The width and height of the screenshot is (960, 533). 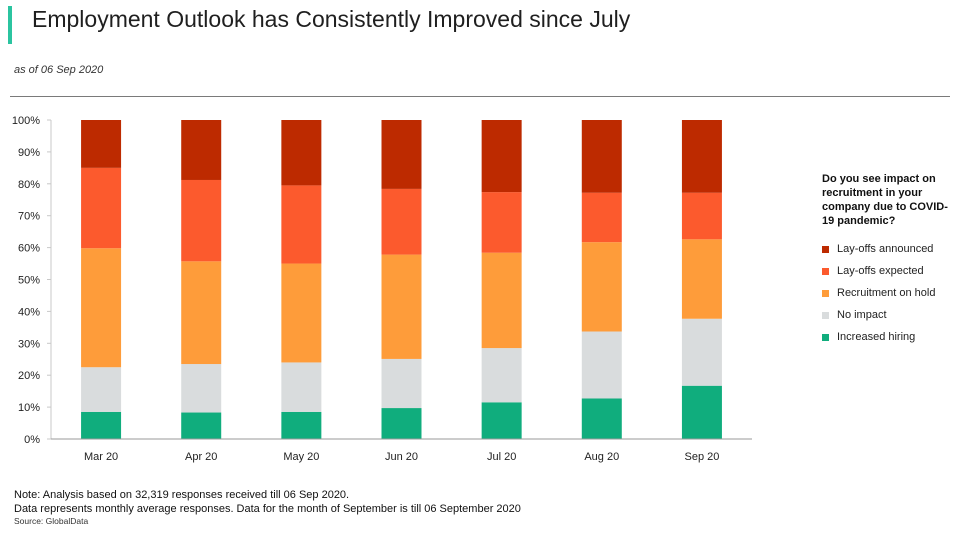 What do you see at coordinates (29, 376) in the screenshot?
I see `y-tick-label: 20%` at bounding box center [29, 376].